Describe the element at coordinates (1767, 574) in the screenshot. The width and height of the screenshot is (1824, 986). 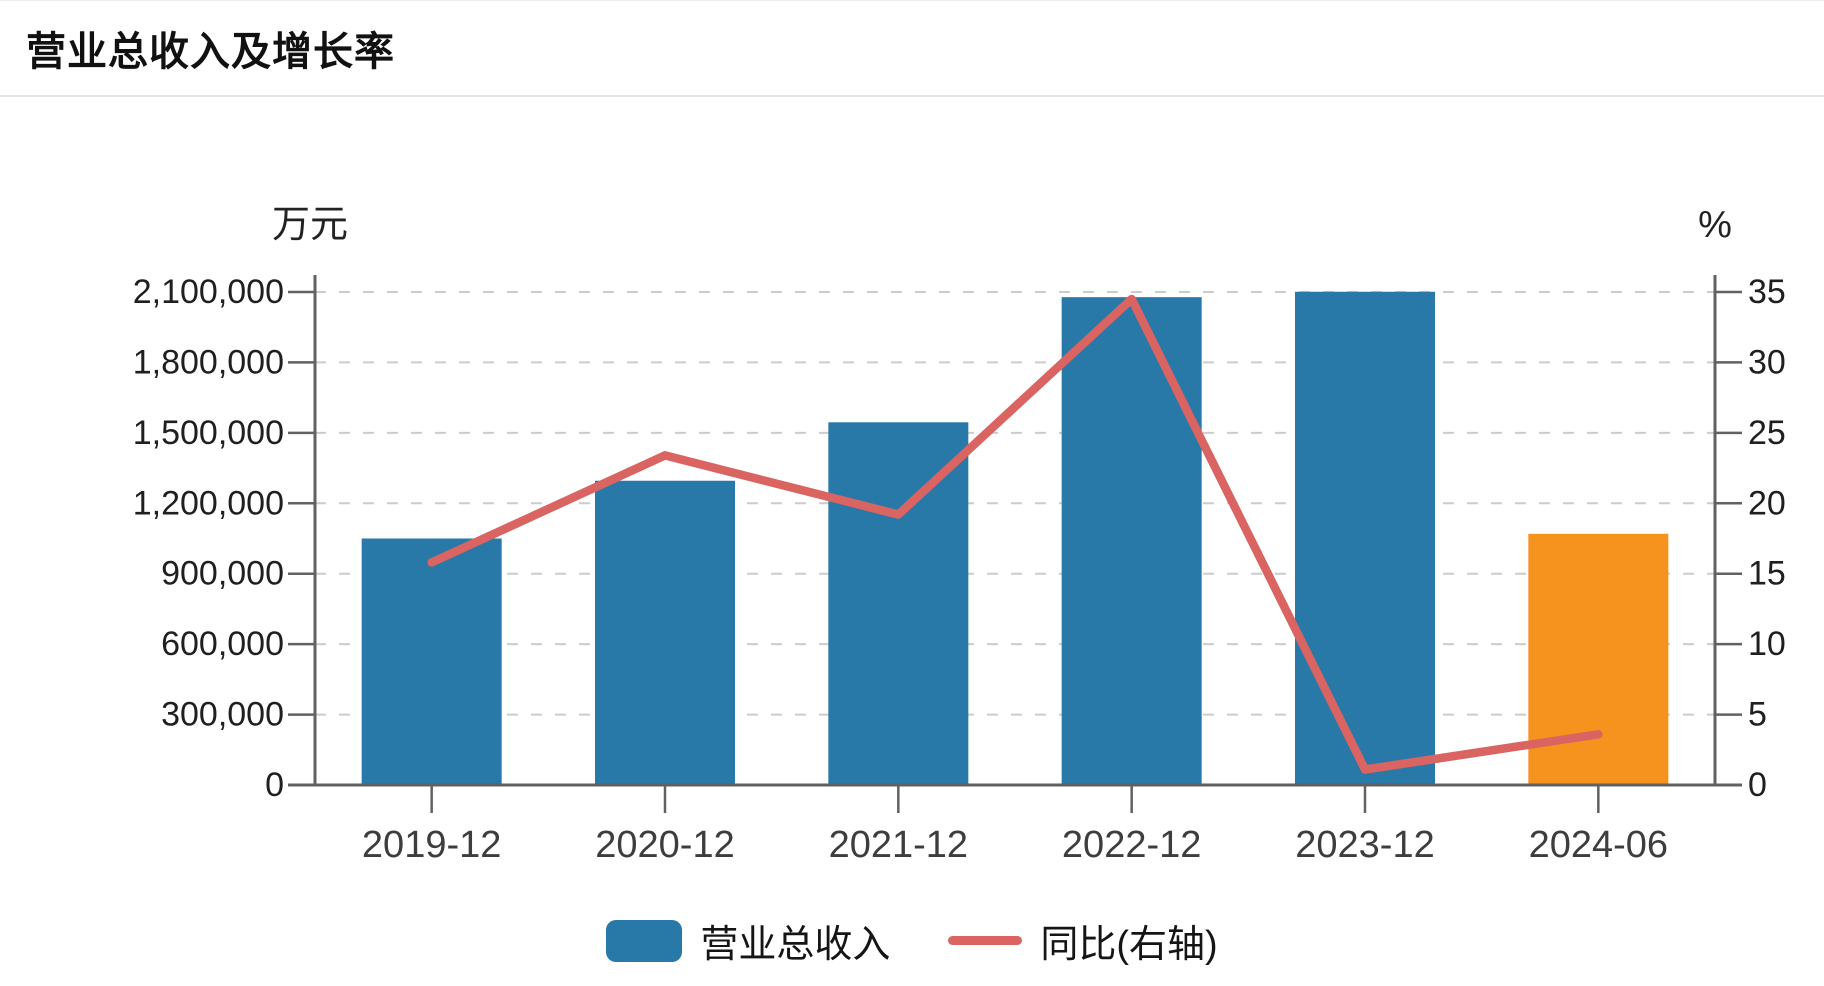
I see `right-tick-label: 15` at that location.